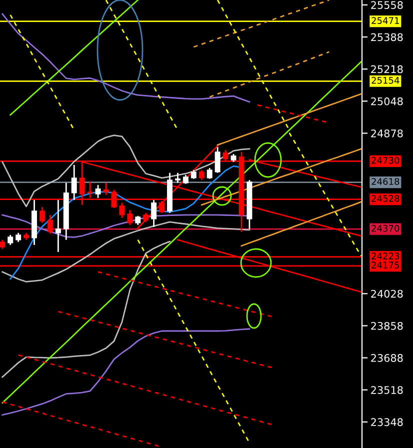  Describe the element at coordinates (385, 265) in the screenshot. I see `ref-line-label: 24175` at that location.